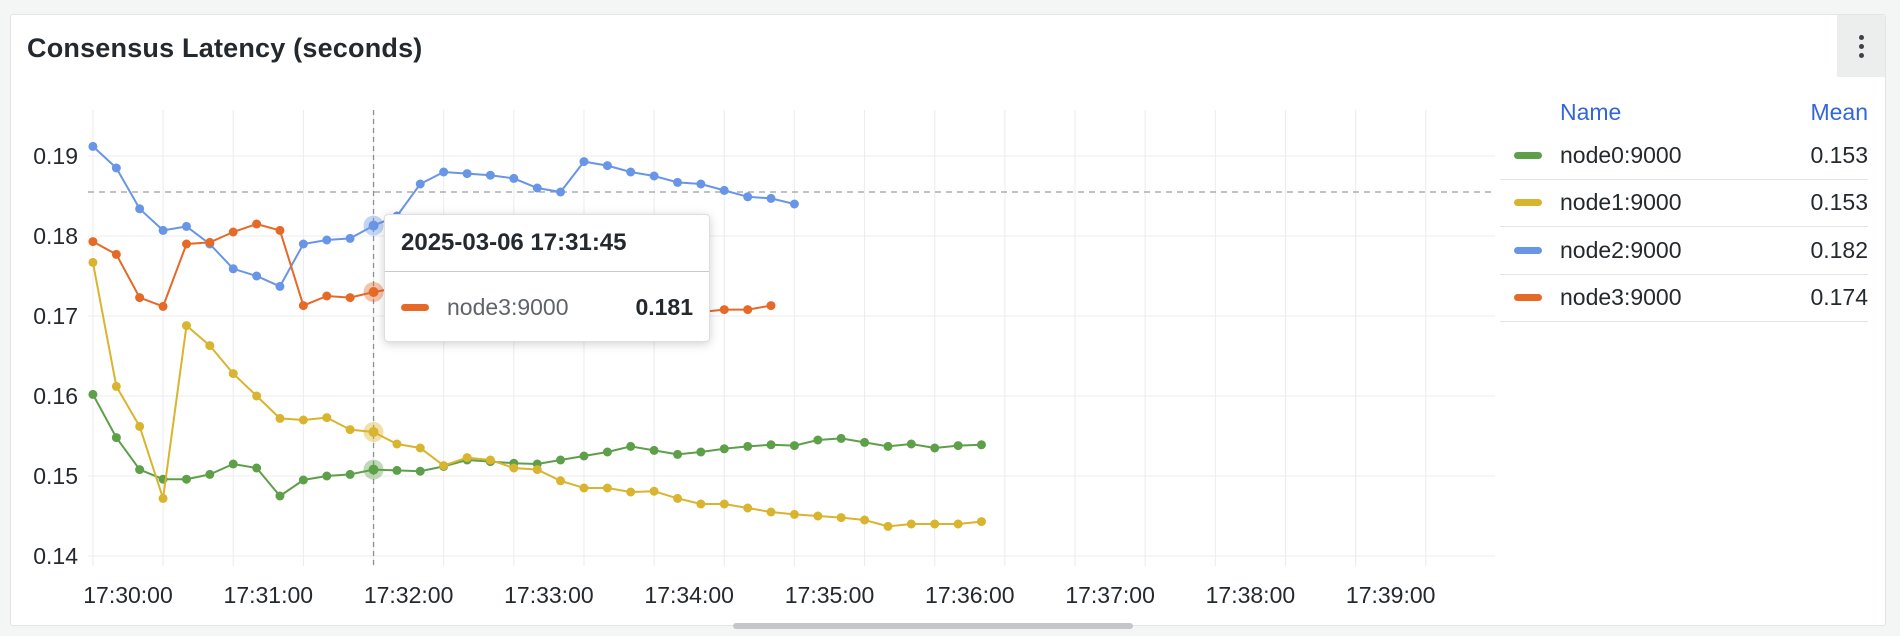  What do you see at coordinates (1110, 595) in the screenshot?
I see `x-tick-label: 17:37:00` at bounding box center [1110, 595].